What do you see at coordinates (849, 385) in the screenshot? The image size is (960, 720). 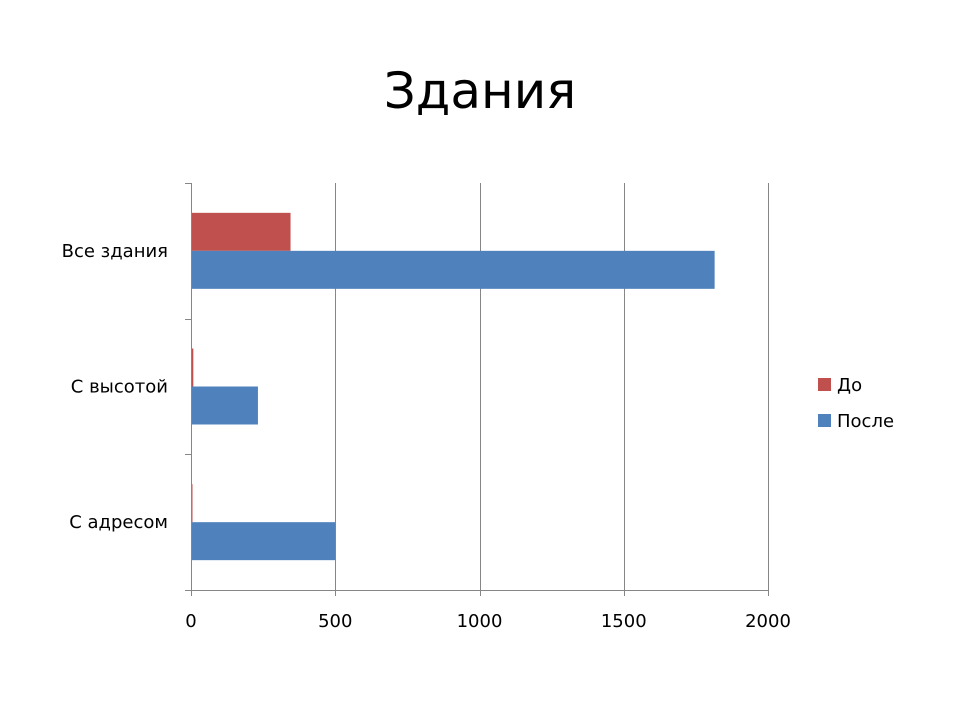 I see `legend-label-0: До` at bounding box center [849, 385].